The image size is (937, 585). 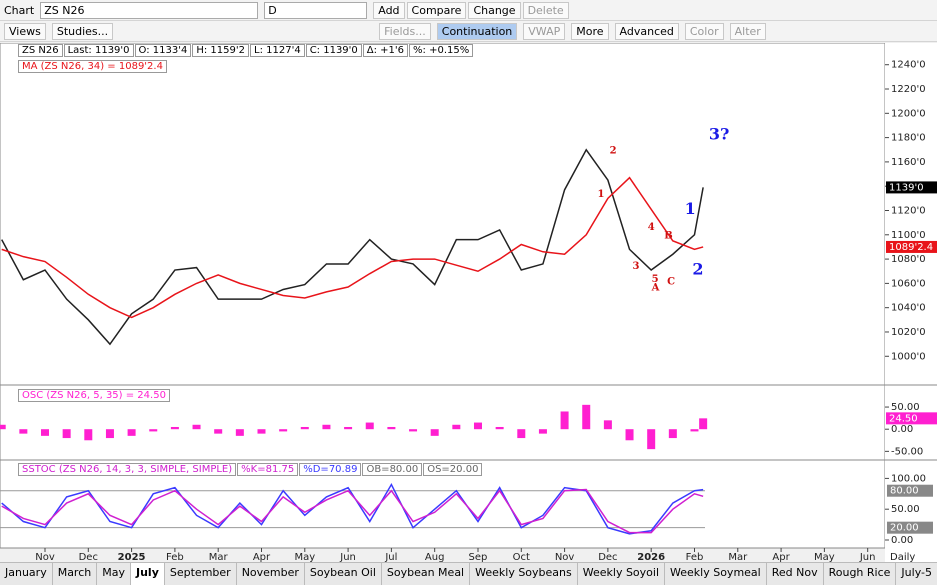 What do you see at coordinates (201, 574) in the screenshot?
I see `tab: September` at bounding box center [201, 574].